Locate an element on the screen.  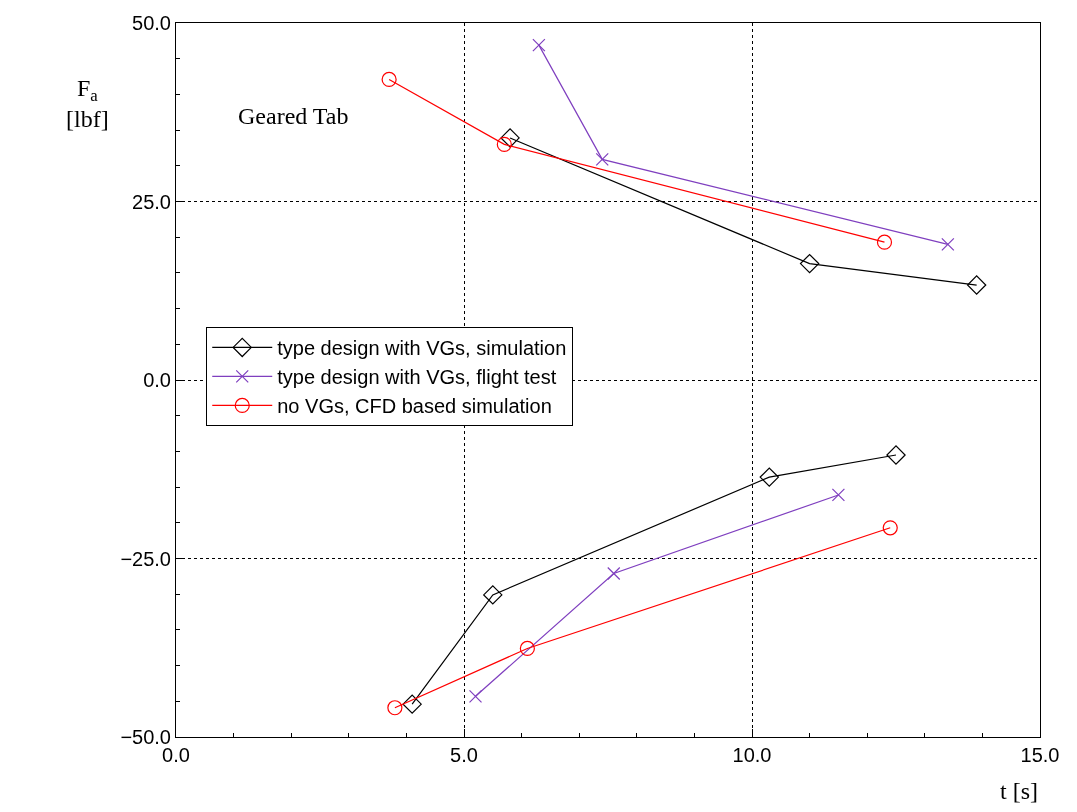
x-tick-label: 15.0 is located at coordinates (1040, 755).